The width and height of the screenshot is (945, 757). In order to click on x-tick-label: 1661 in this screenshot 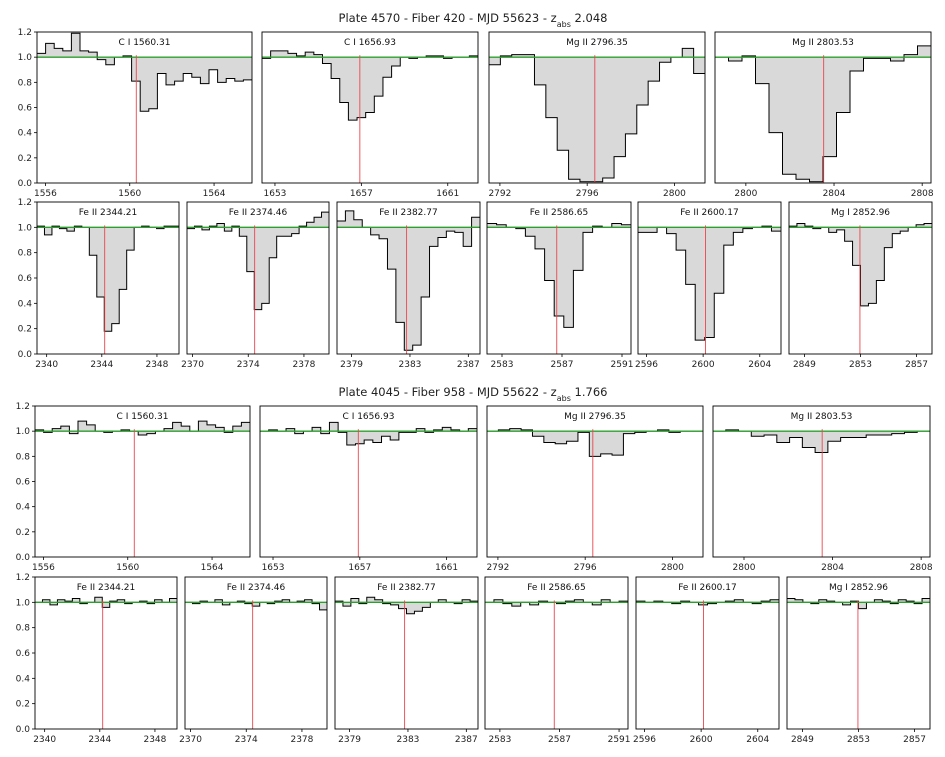, I will do `click(447, 194)`.